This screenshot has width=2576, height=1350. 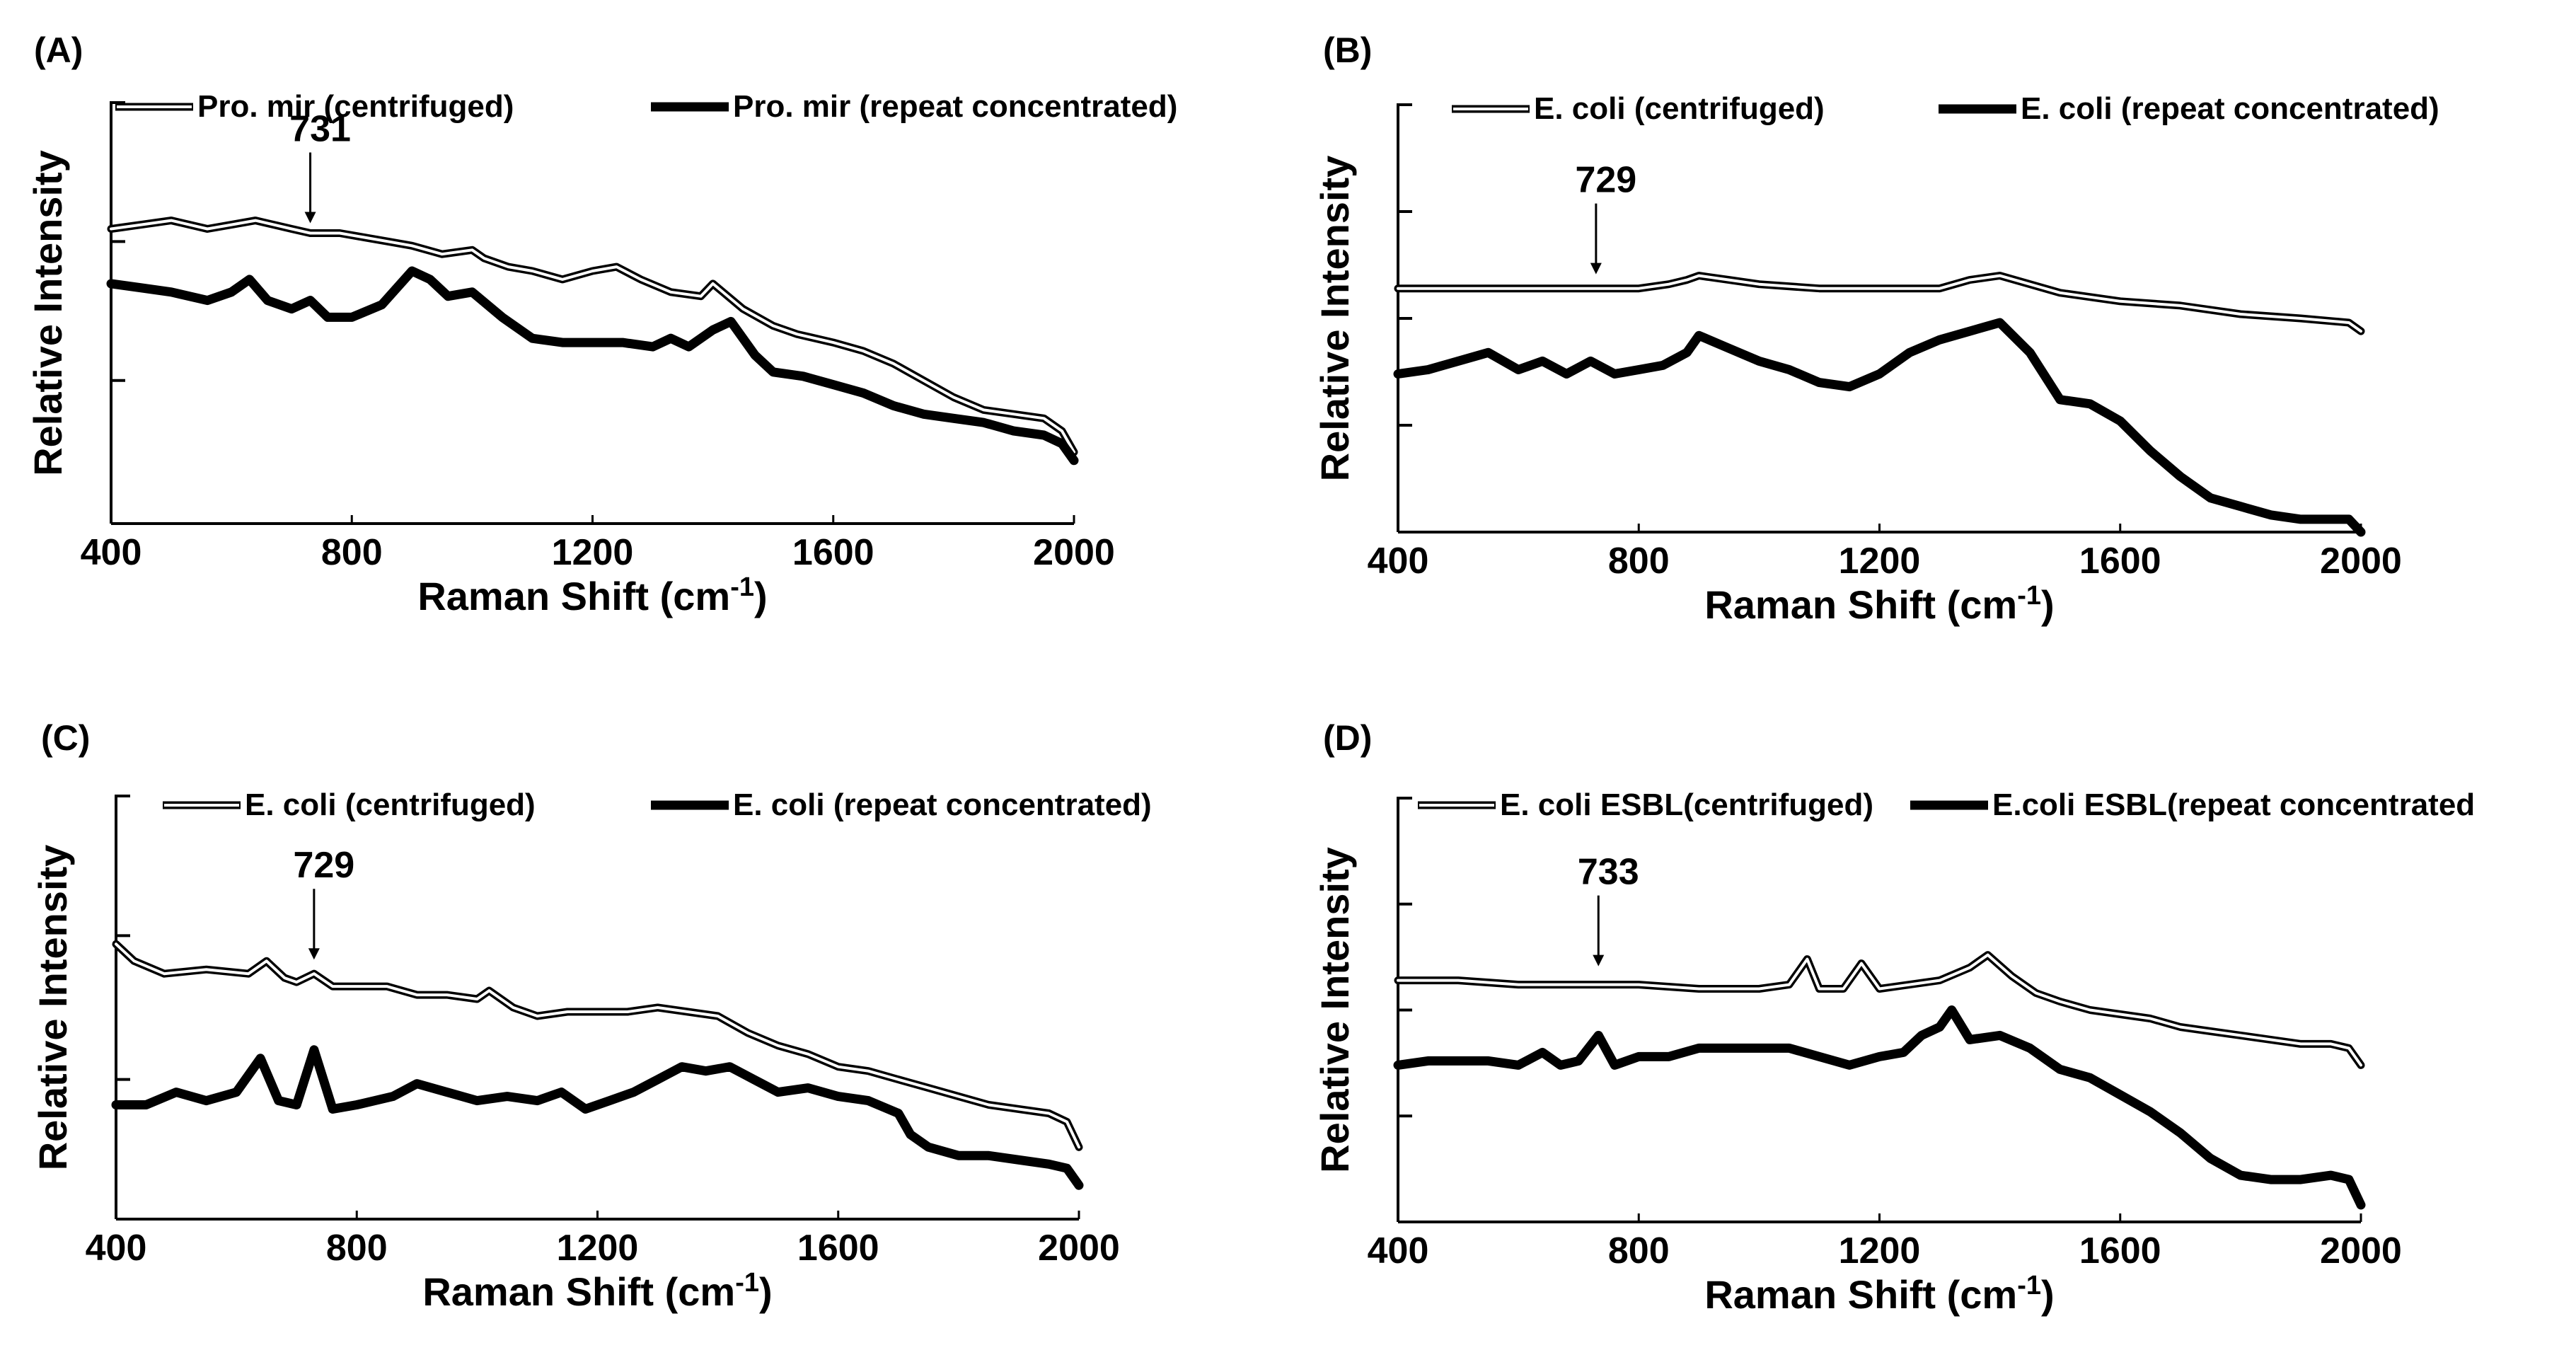 I want to click on legend-label-1: E.coli ESBL(repeat concentrated, so click(x=2233, y=805).